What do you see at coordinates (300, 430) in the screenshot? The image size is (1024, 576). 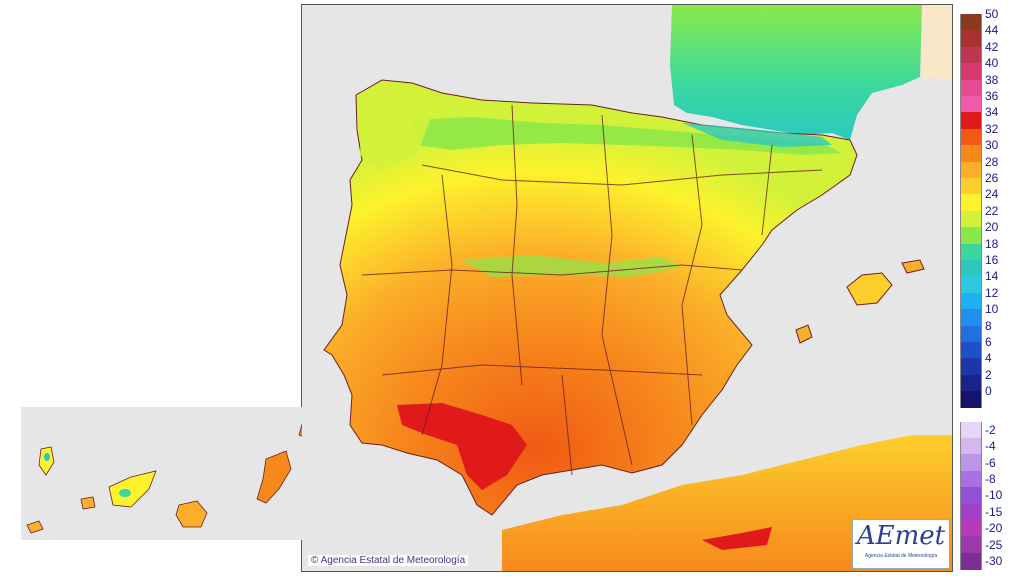 I see `lanzarote-island` at bounding box center [300, 430].